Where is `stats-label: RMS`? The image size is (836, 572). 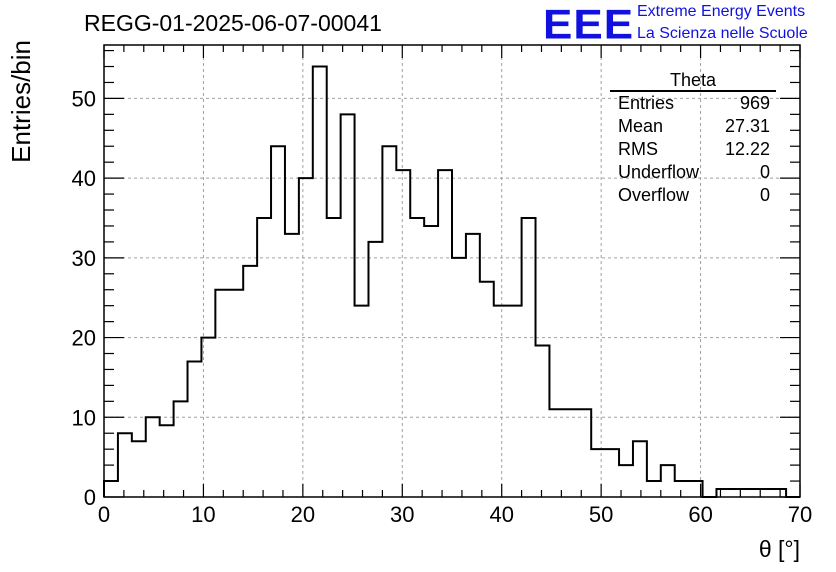
stats-label: RMS is located at coordinates (638, 149).